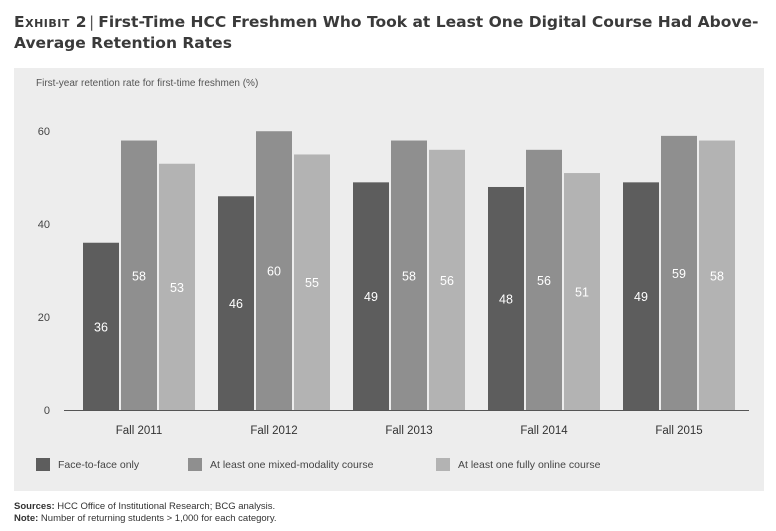 The width and height of the screenshot is (776, 531). Describe the element at coordinates (44, 225) in the screenshot. I see `y-tick-label: 40` at that location.